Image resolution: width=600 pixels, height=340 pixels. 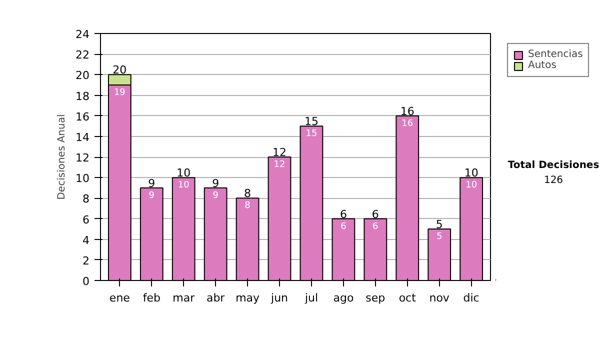 I want to click on total-label: 16, so click(x=407, y=111).